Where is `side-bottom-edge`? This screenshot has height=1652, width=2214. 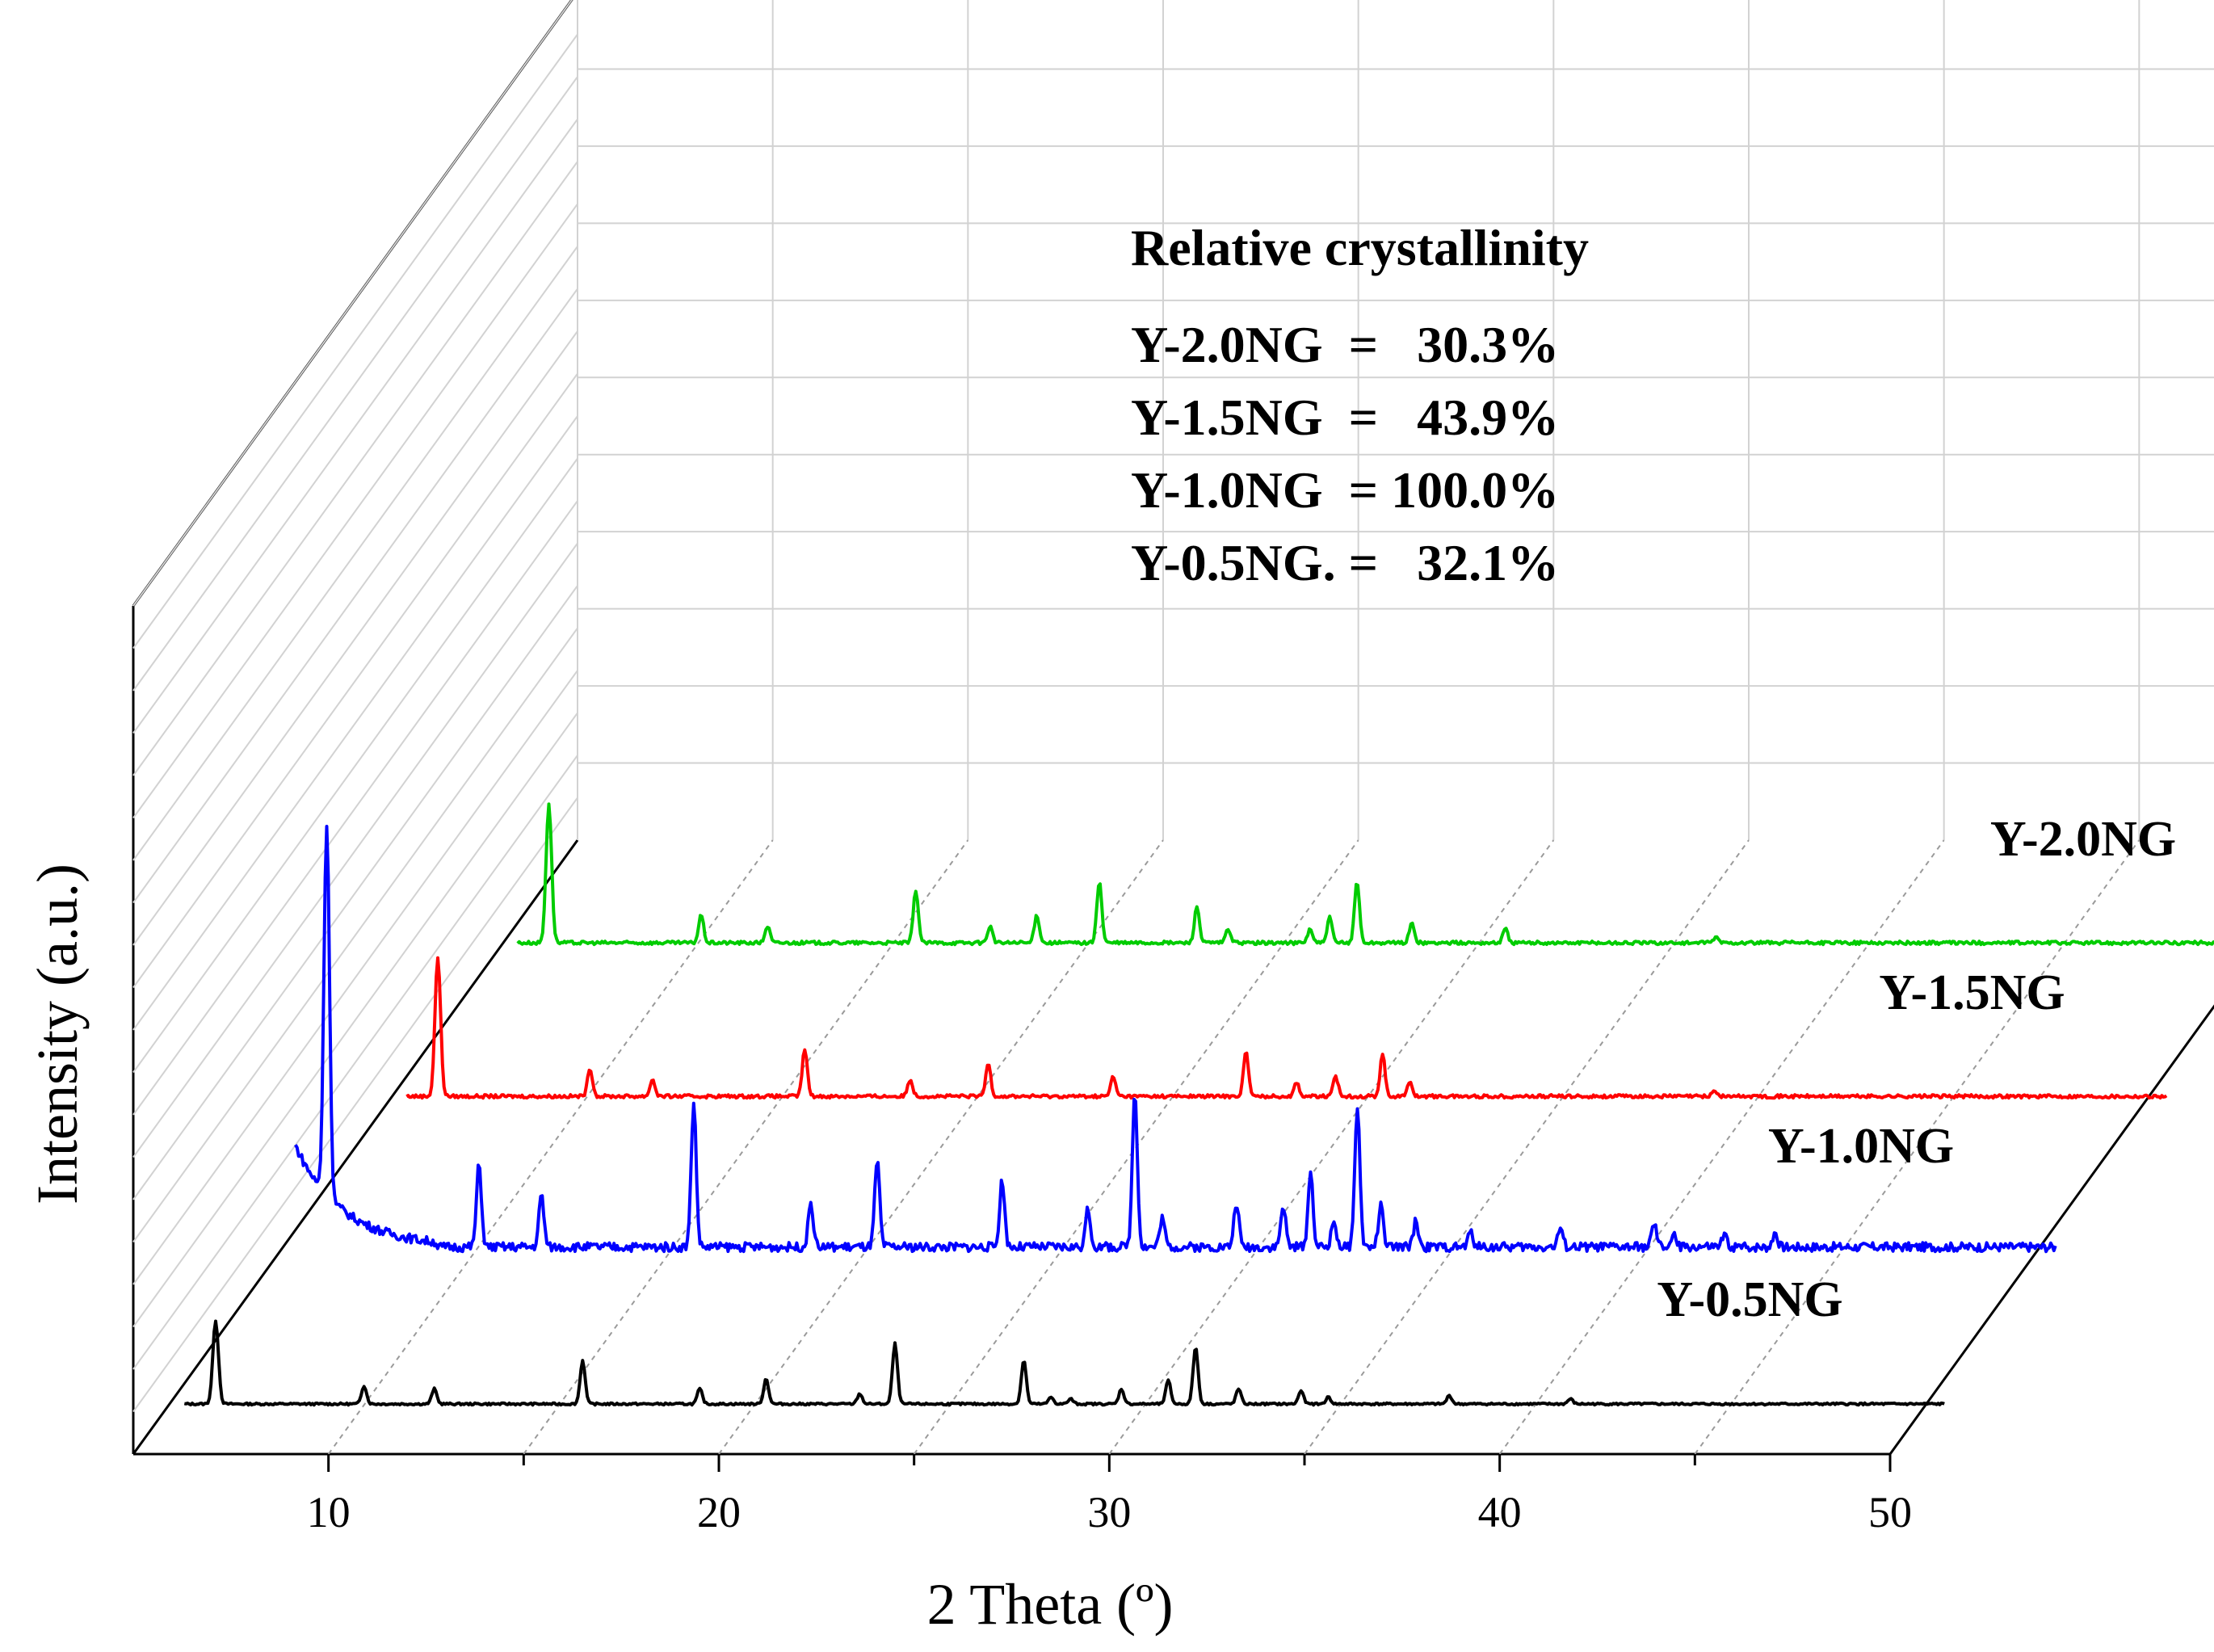 side-bottom-edge is located at coordinates (355, 1147).